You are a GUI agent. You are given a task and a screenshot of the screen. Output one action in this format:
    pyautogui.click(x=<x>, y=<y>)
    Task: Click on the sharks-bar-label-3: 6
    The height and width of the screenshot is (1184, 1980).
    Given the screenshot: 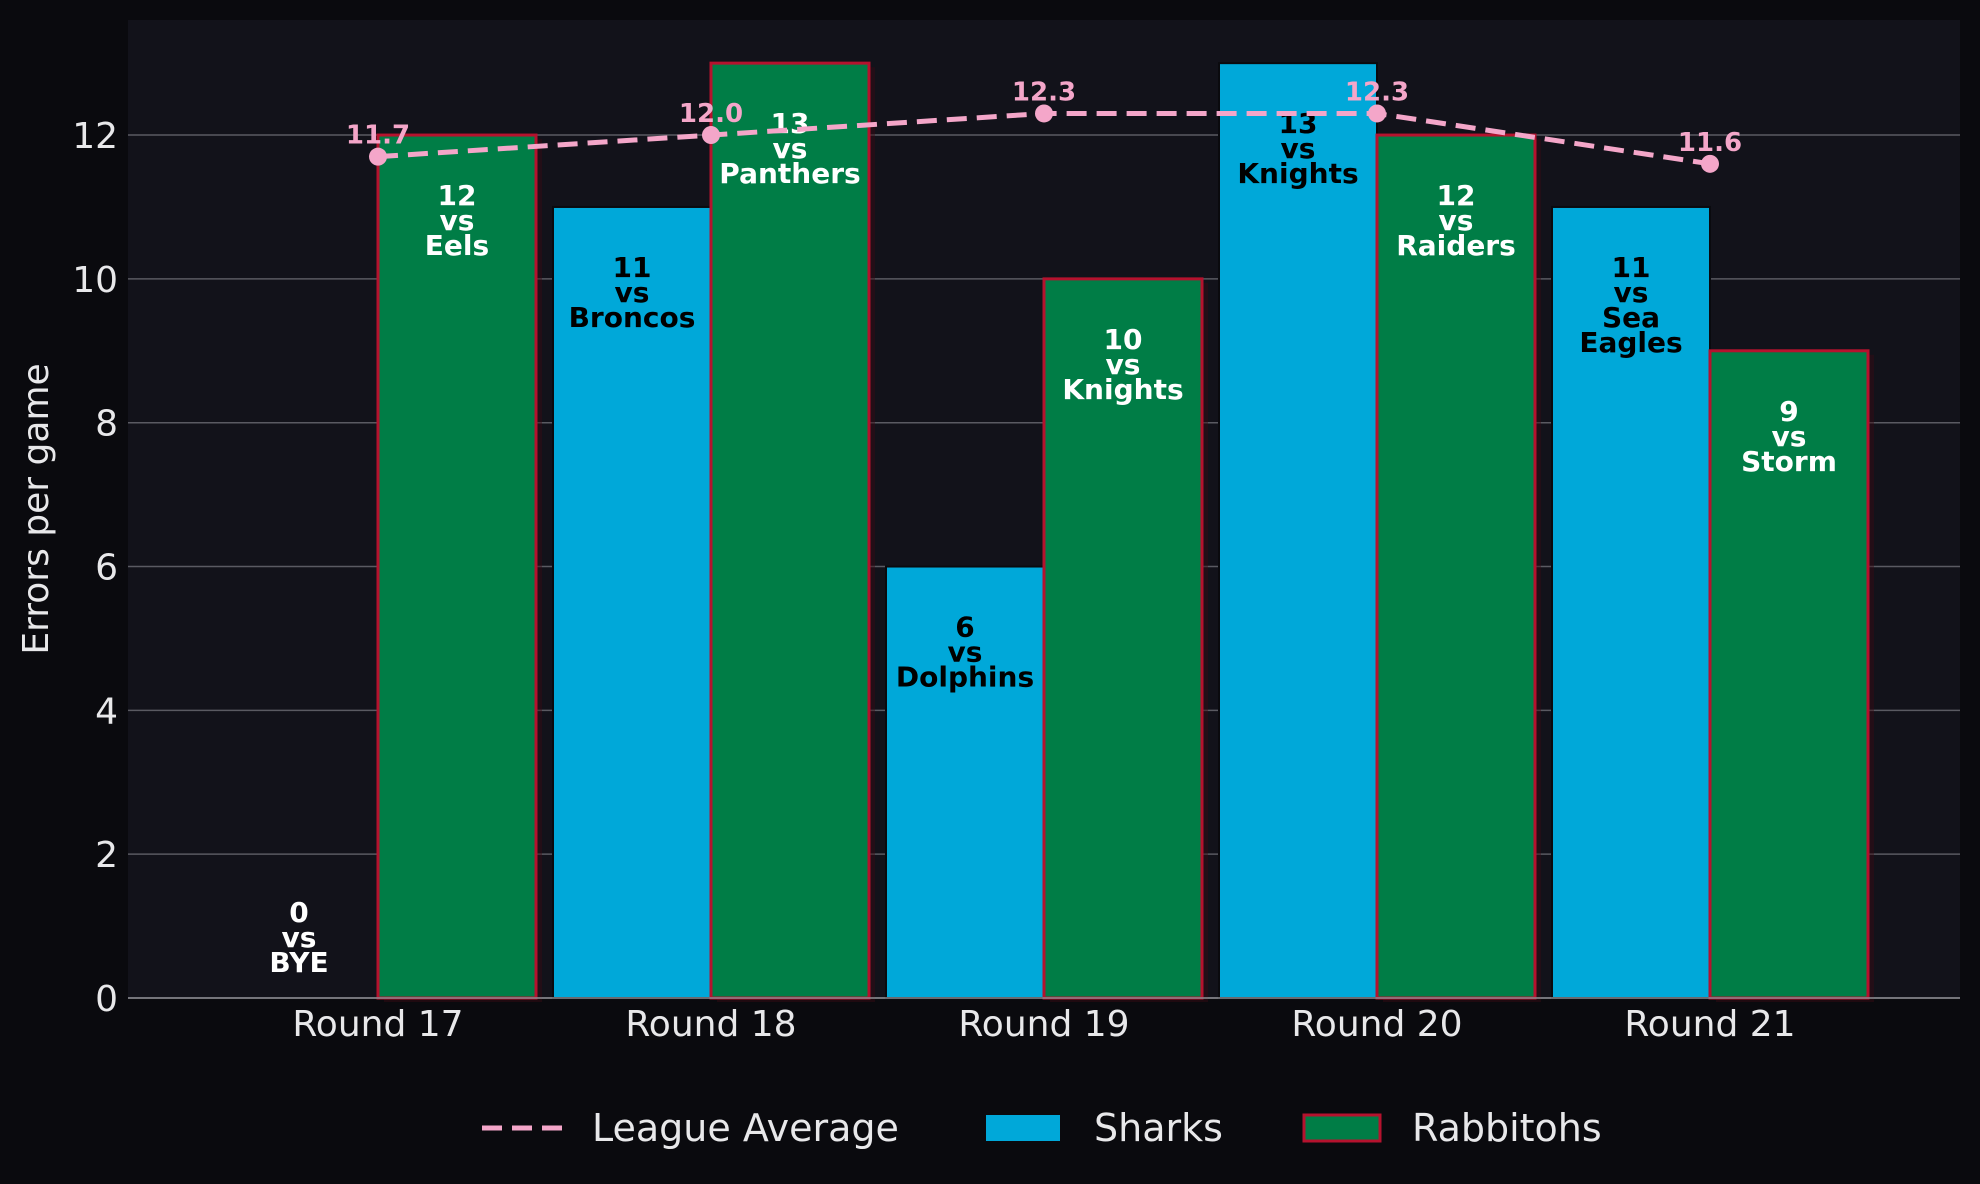 What is the action you would take?
    pyautogui.click(x=964, y=627)
    